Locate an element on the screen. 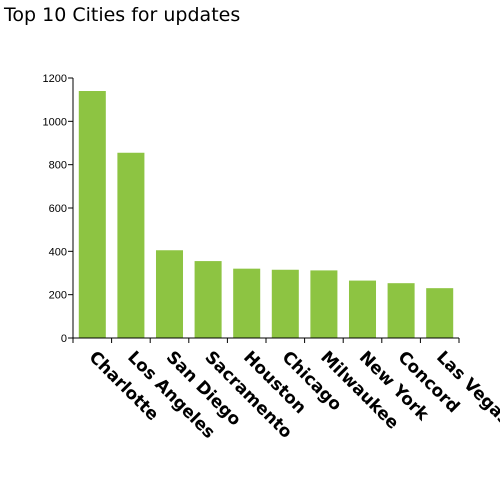 The height and width of the screenshot is (500, 500). y-tick-label: 0 is located at coordinates (64, 339).